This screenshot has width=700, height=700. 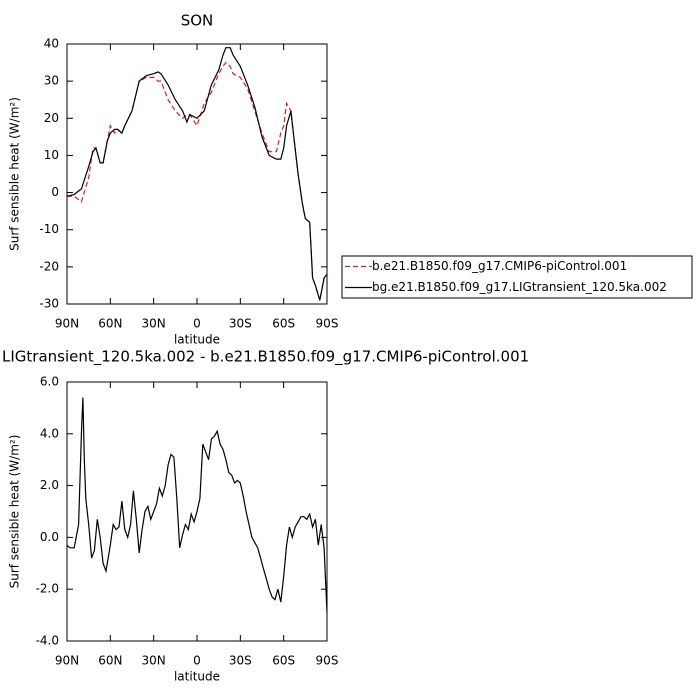 I want to click on y-tick-label: 6.0, so click(x=49, y=382).